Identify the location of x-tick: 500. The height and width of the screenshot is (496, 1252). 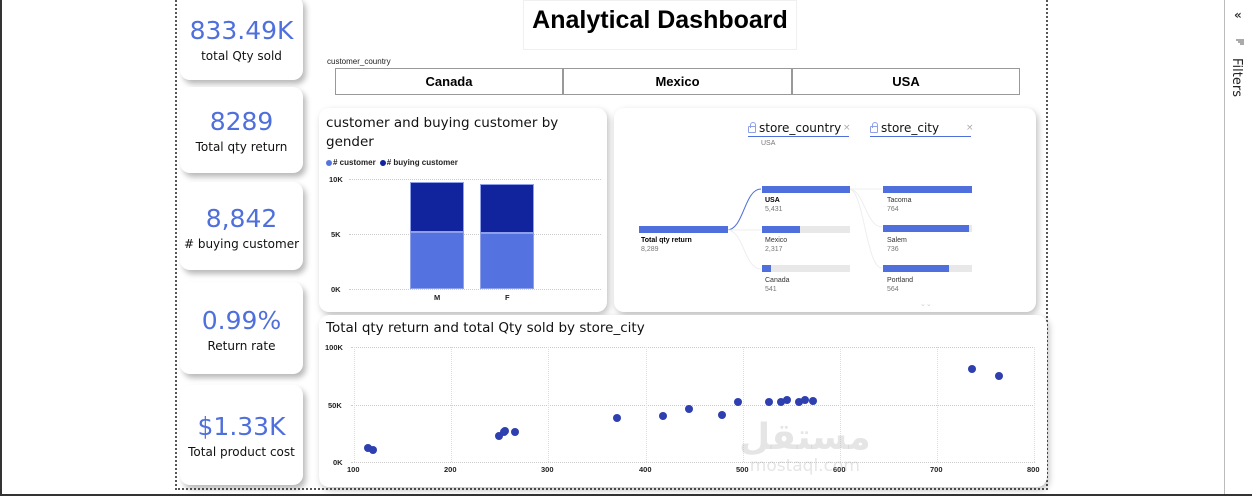
(742, 469).